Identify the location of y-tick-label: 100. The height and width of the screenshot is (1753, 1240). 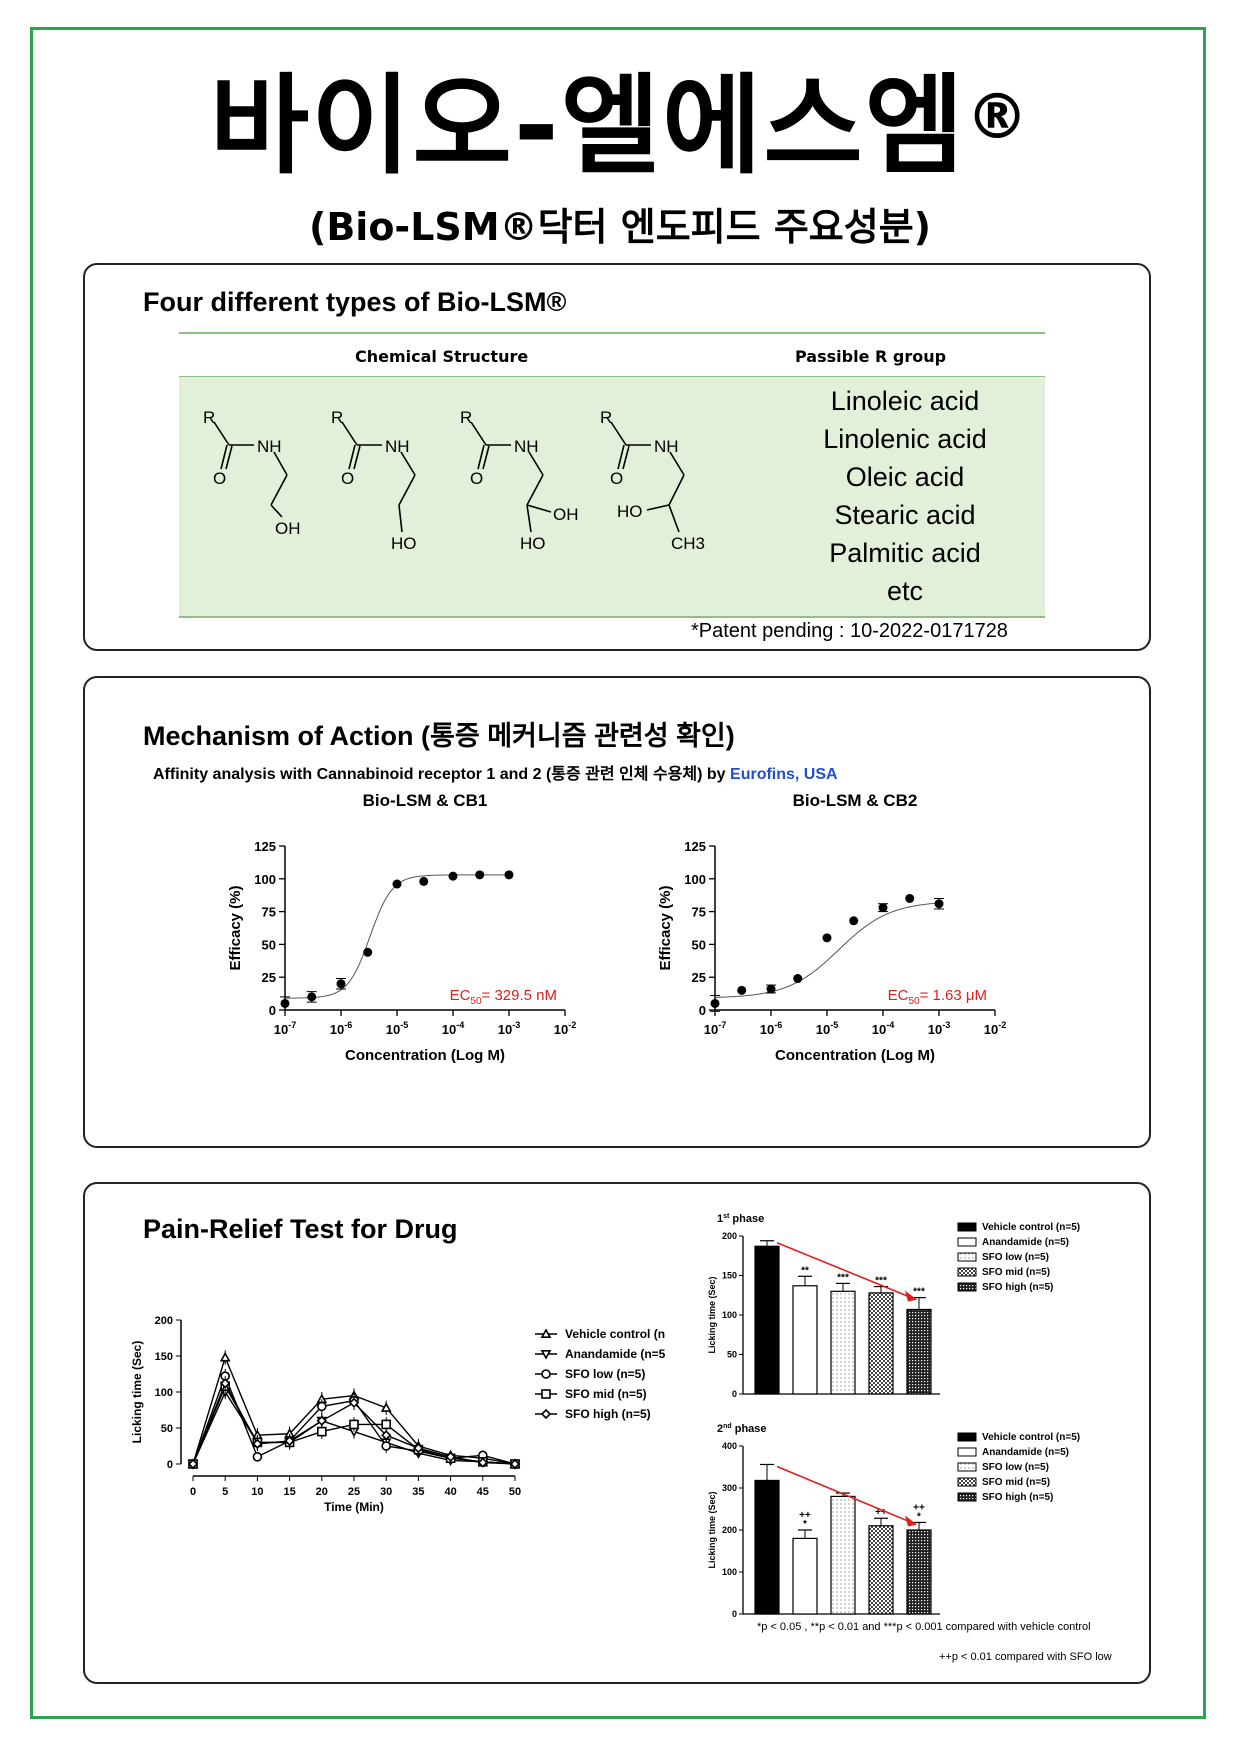
(265, 879).